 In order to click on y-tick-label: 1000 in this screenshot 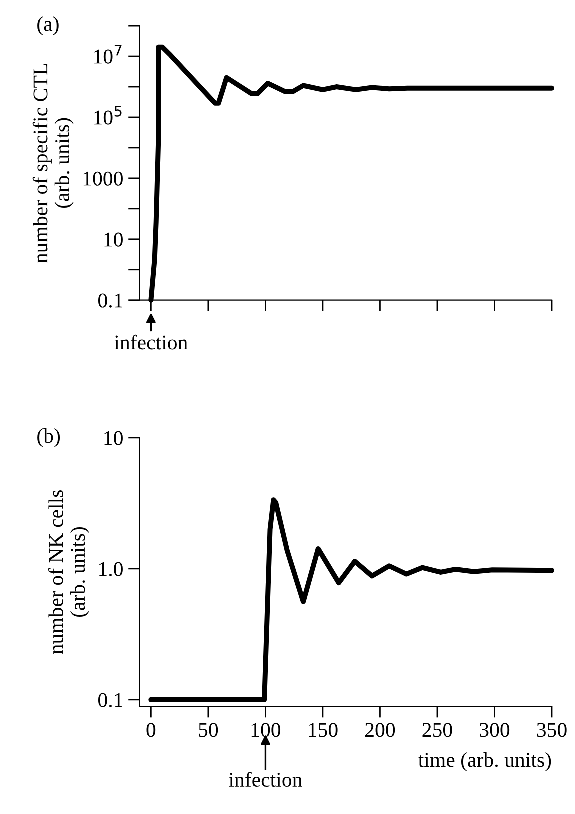, I will do `click(103, 179)`.